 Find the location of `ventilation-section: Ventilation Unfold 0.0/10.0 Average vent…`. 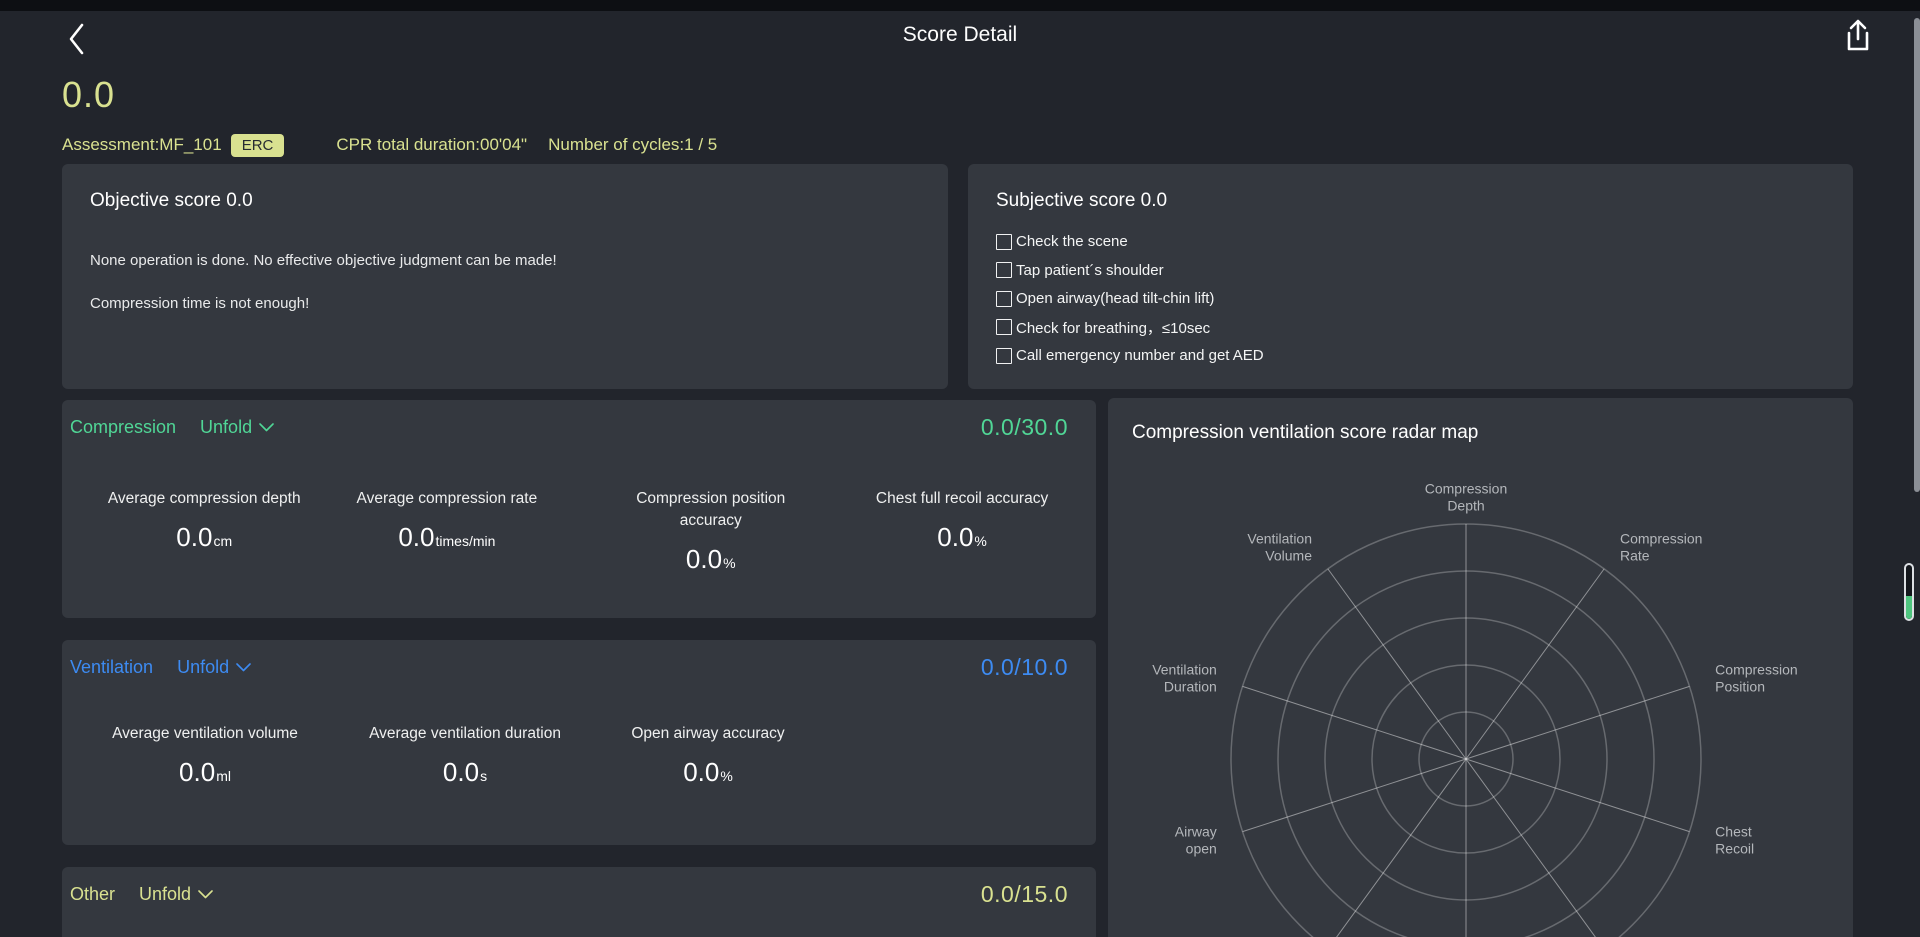

ventilation-section: Ventilation Unfold 0.0/10.0 Average vent… is located at coordinates (579, 742).